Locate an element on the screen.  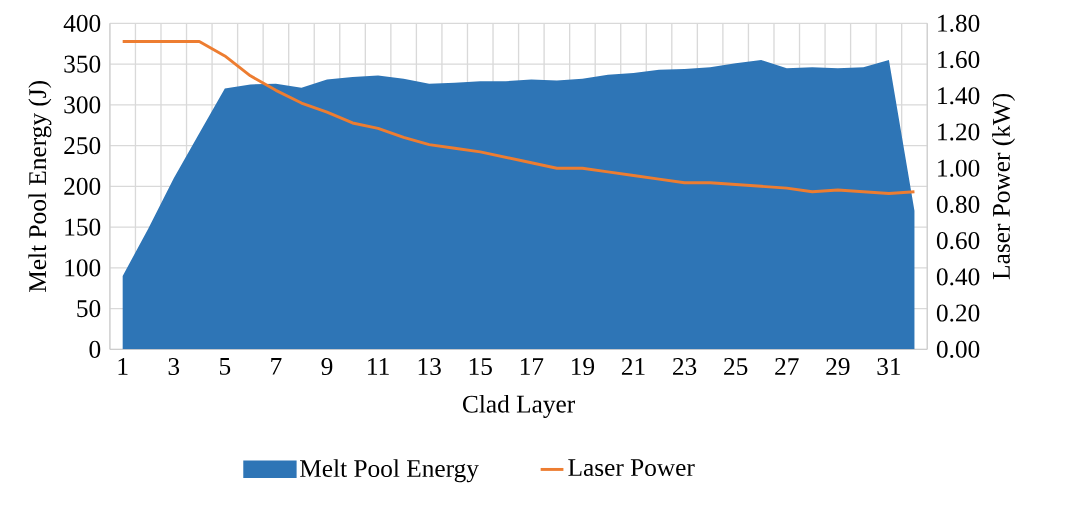
x-tick-label: 29 is located at coordinates (838, 367).